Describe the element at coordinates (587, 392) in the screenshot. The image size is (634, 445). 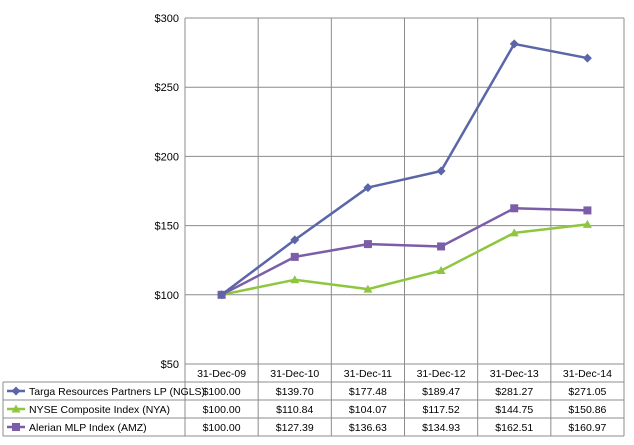
I see `table-cell: $271.05` at that location.